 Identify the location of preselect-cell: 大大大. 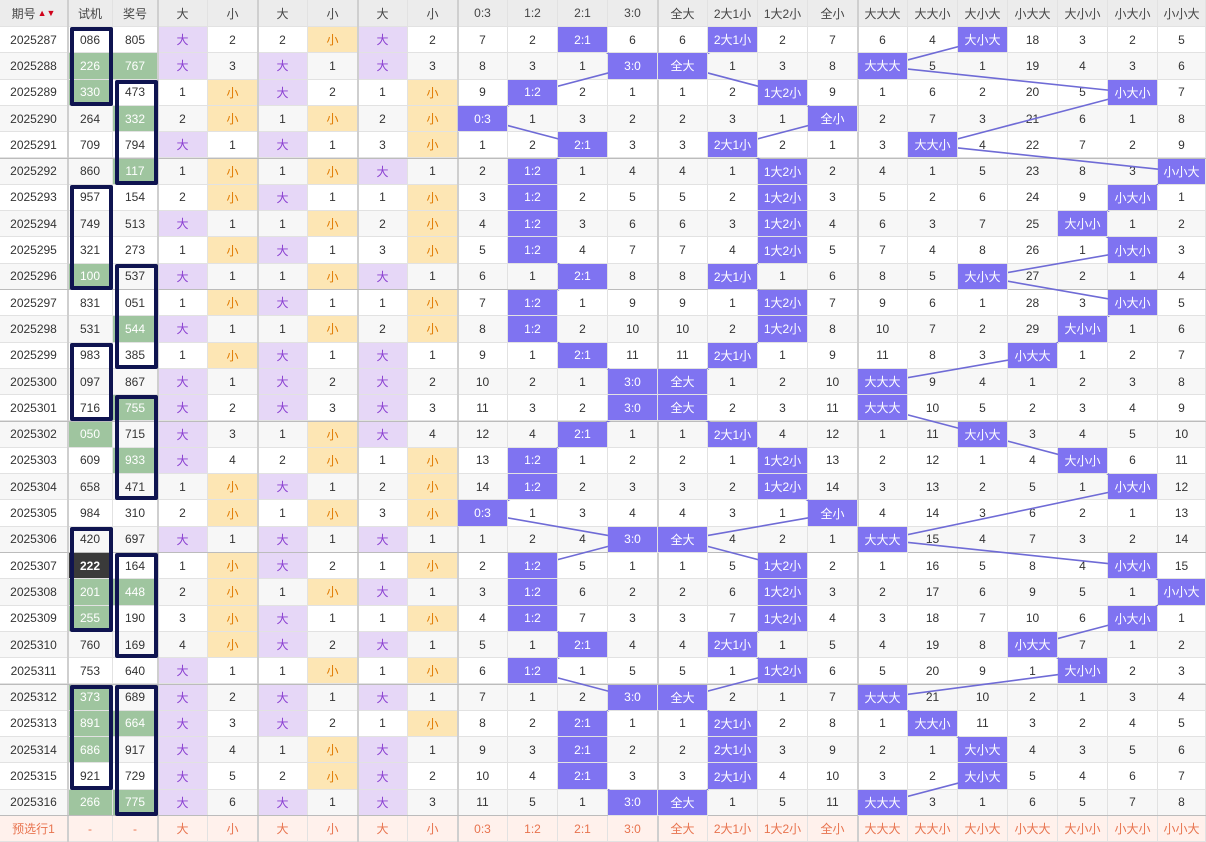
(883, 829).